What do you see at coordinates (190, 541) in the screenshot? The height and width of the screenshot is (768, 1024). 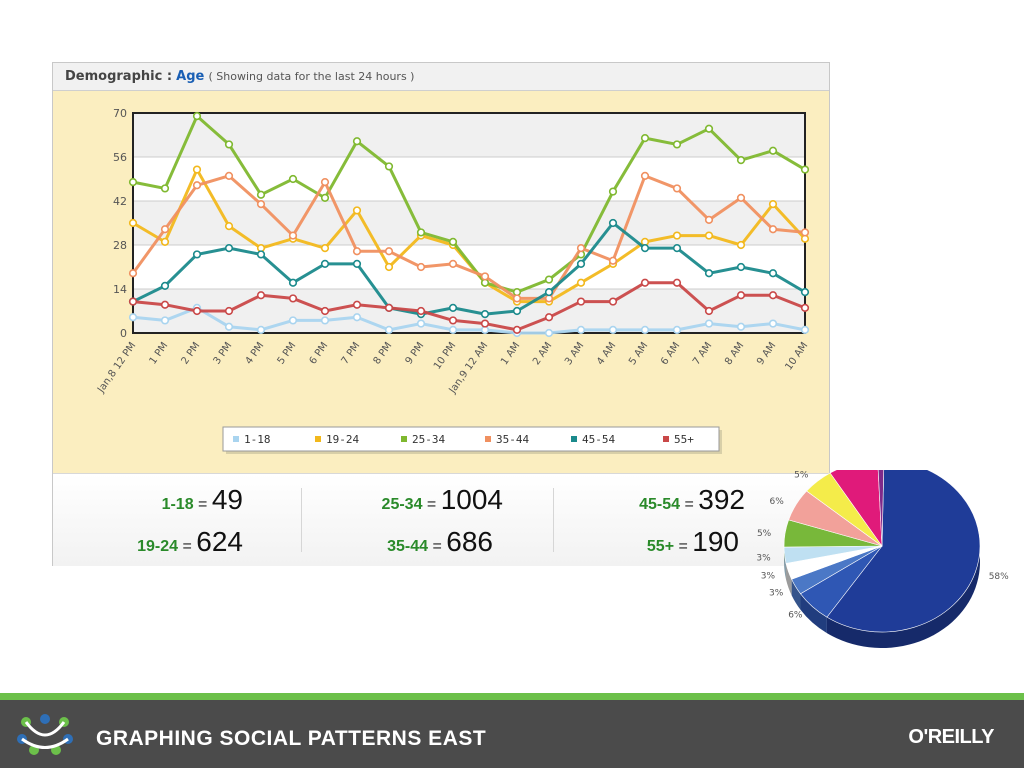 I see `stat-19-24: 19-24 = 624` at bounding box center [190, 541].